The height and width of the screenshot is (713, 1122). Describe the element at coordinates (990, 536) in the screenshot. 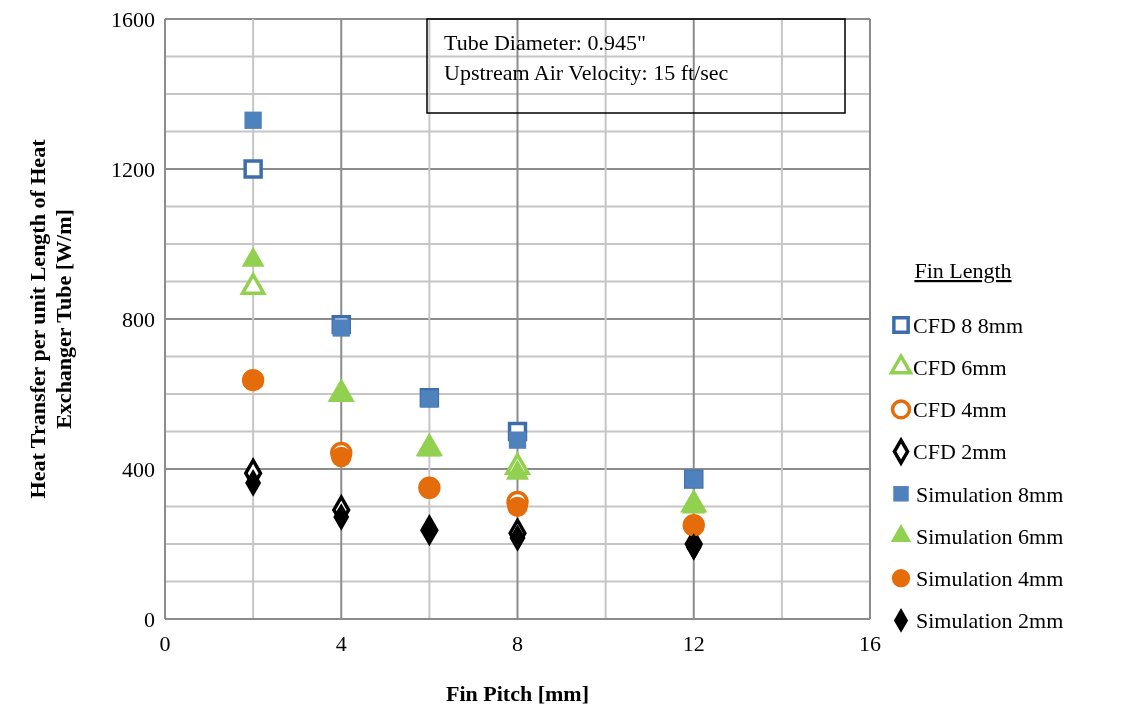

I see `legend-label: Simulation 6mm` at that location.